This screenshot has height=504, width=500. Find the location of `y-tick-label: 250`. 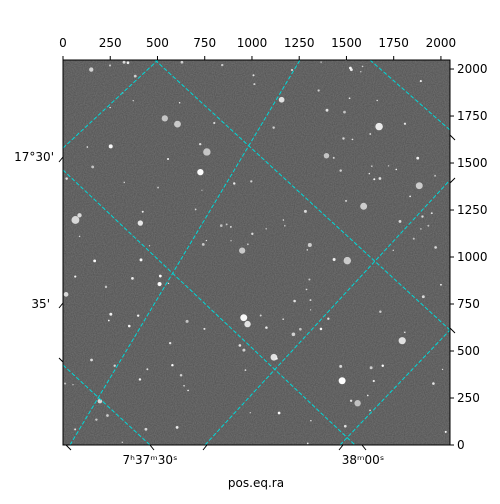

y-tick-label: 250 is located at coordinates (468, 398).